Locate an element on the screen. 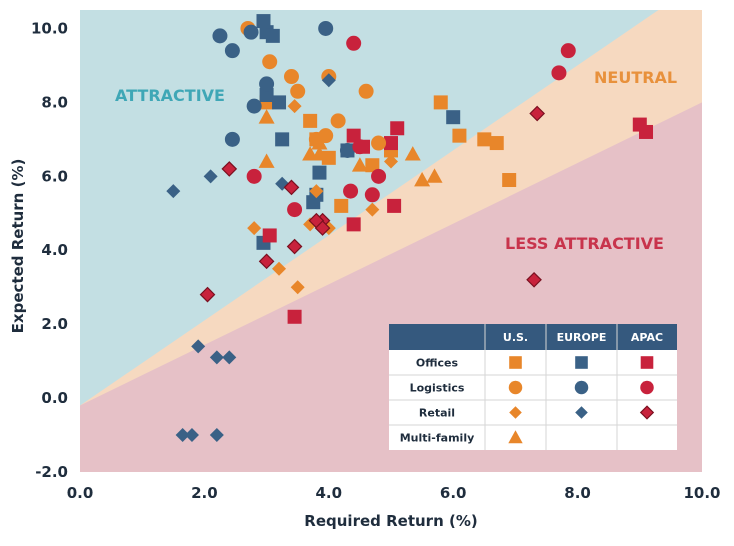 The height and width of the screenshot is (546, 734). legend-marker-offices-apac is located at coordinates (647, 362).